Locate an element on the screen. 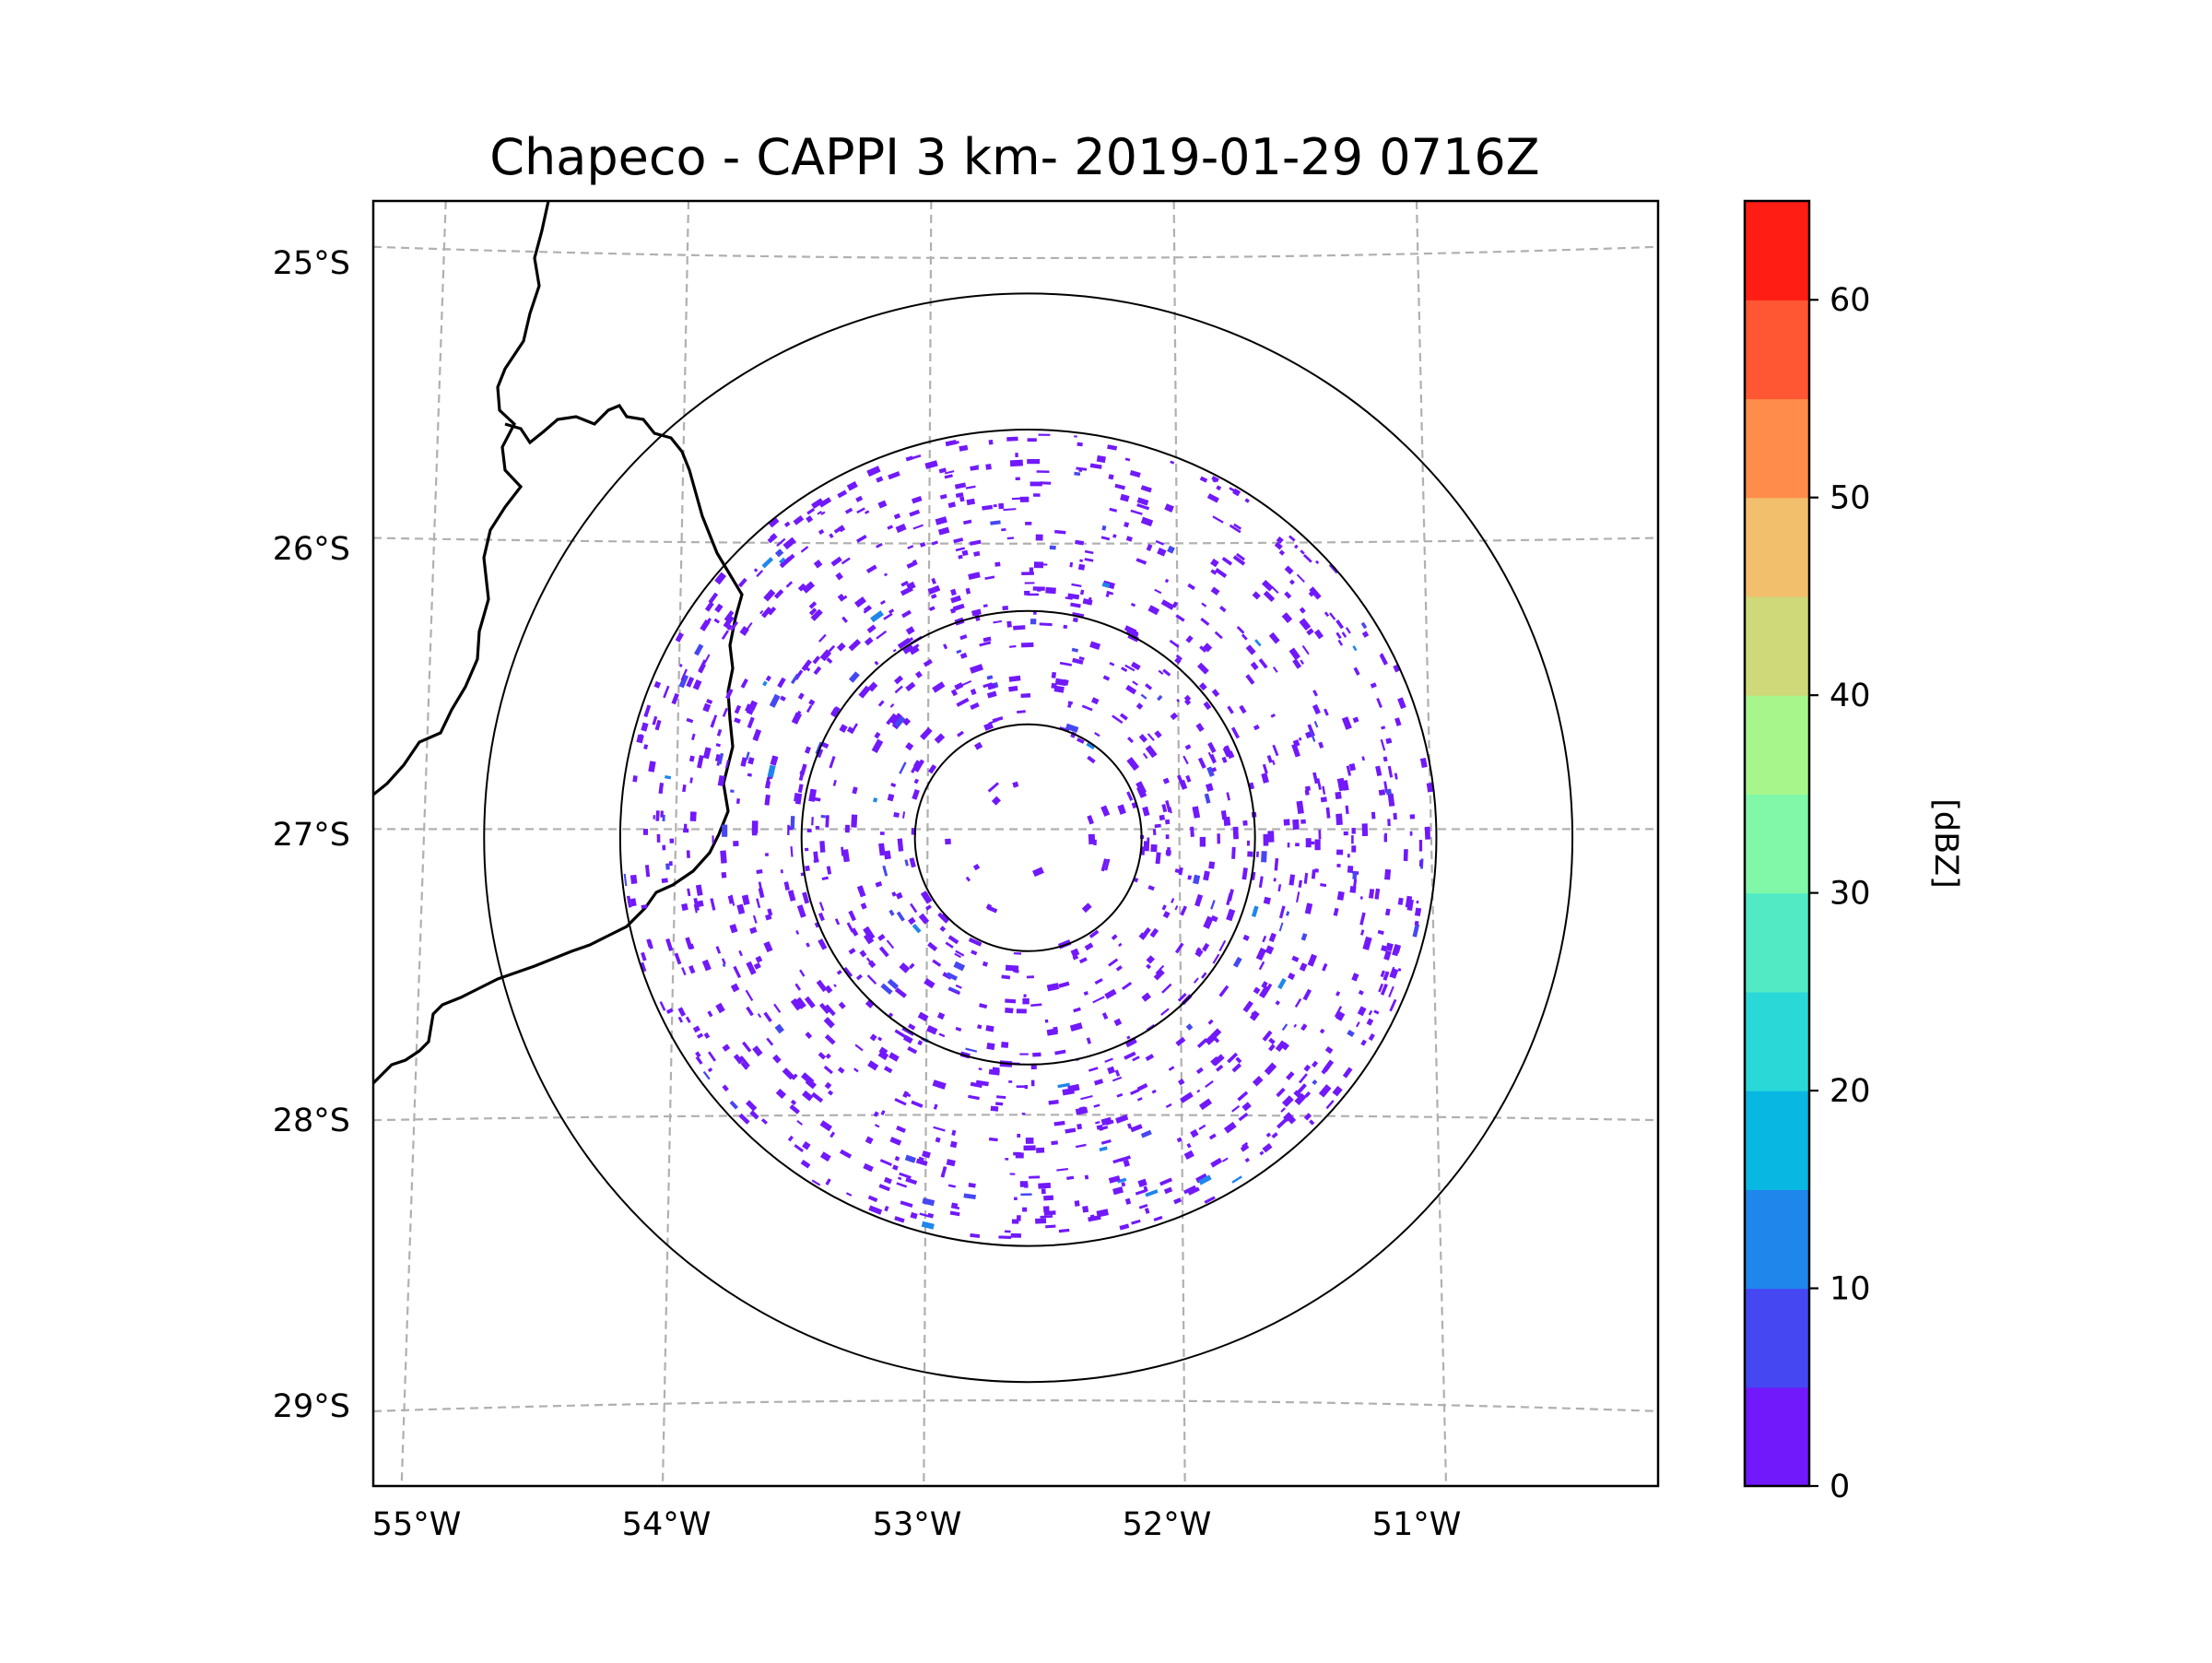  lat-tick-label: 25°S is located at coordinates (311, 263).